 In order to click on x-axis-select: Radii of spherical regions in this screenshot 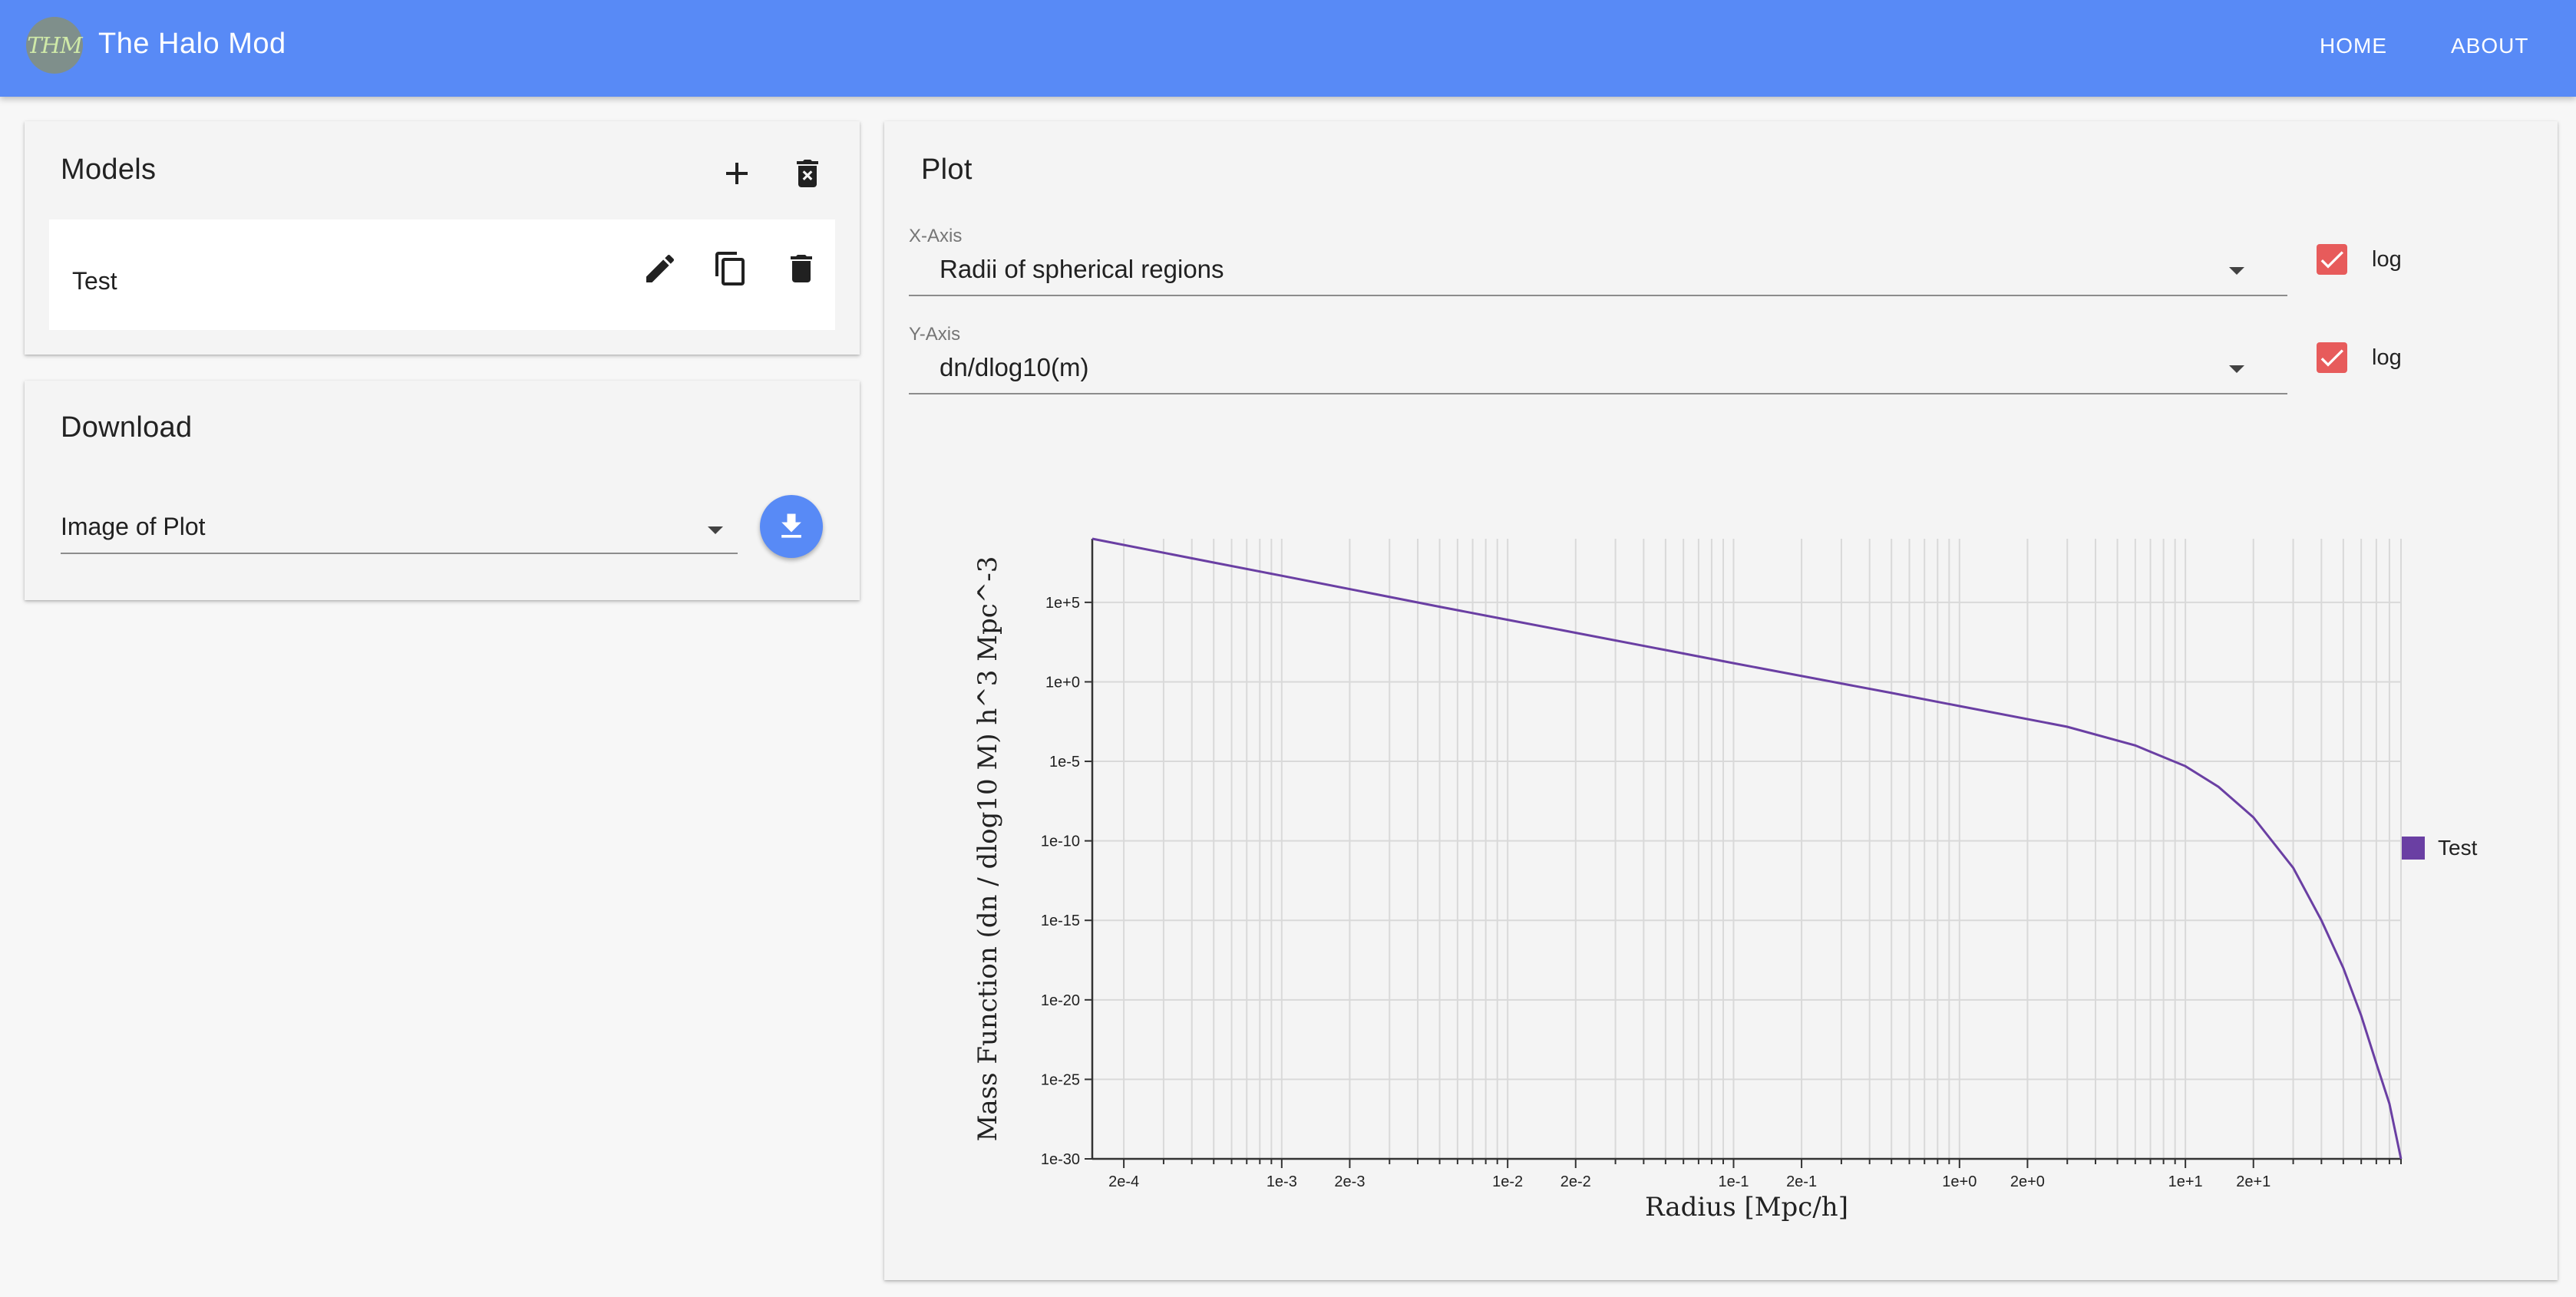, I will do `click(1082, 269)`.